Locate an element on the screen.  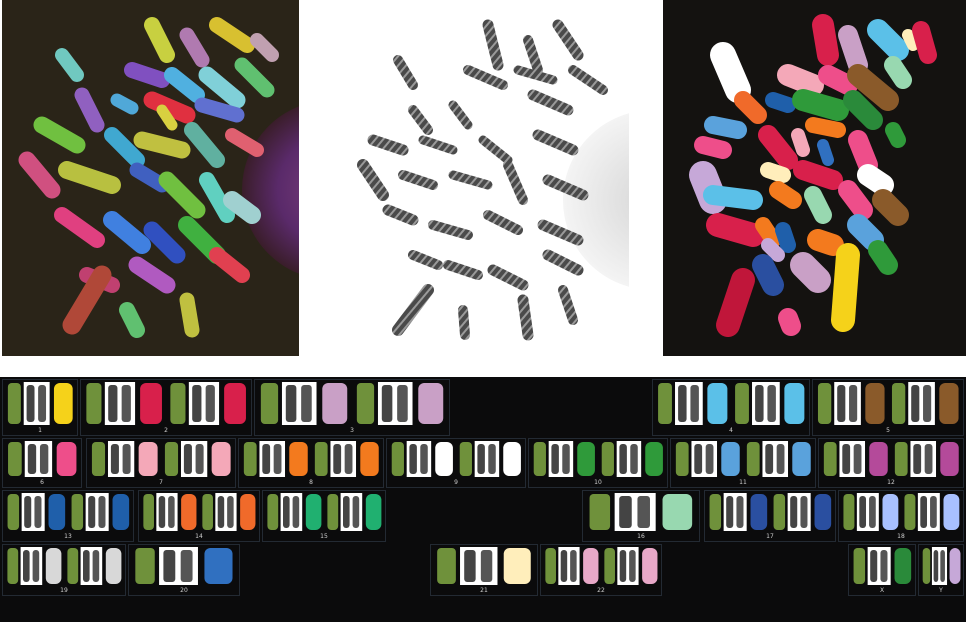
karyogram-cell-5: 5 is located at coordinates (888, 407).